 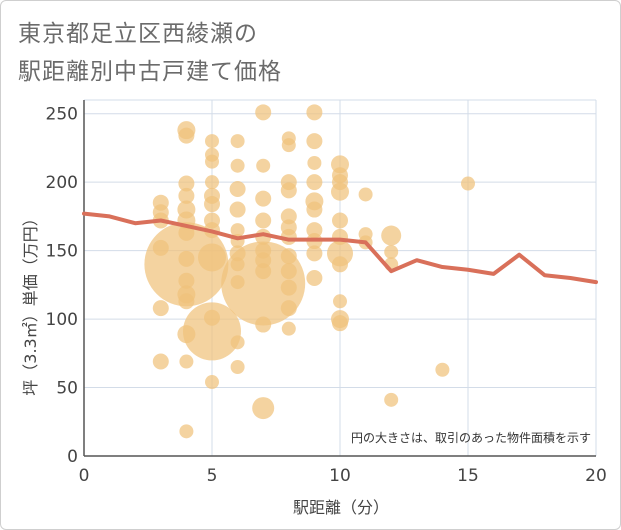 I want to click on size-note: 円の大きさは、取引のあった物件面積を示す, so click(x=471, y=437).